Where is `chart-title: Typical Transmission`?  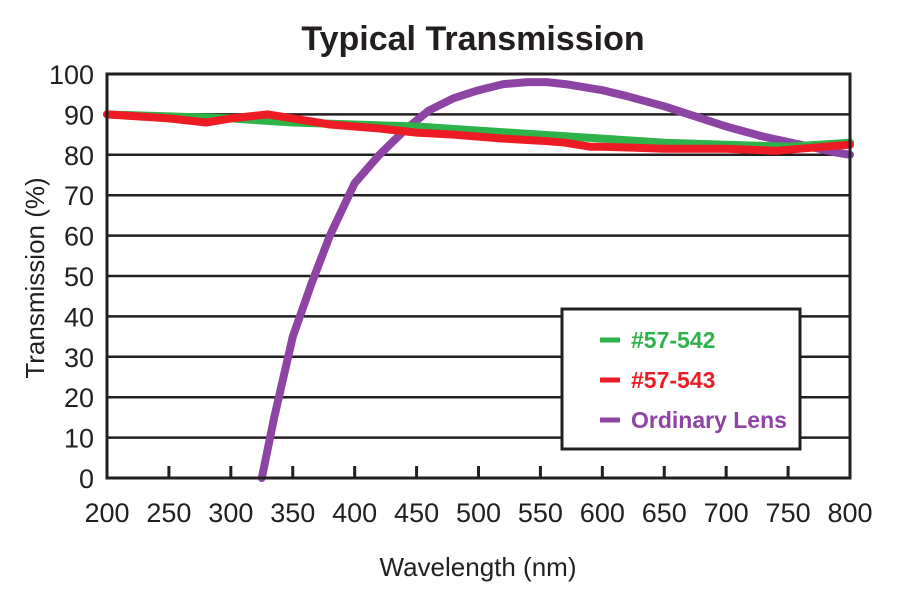 chart-title: Typical Transmission is located at coordinates (472, 39).